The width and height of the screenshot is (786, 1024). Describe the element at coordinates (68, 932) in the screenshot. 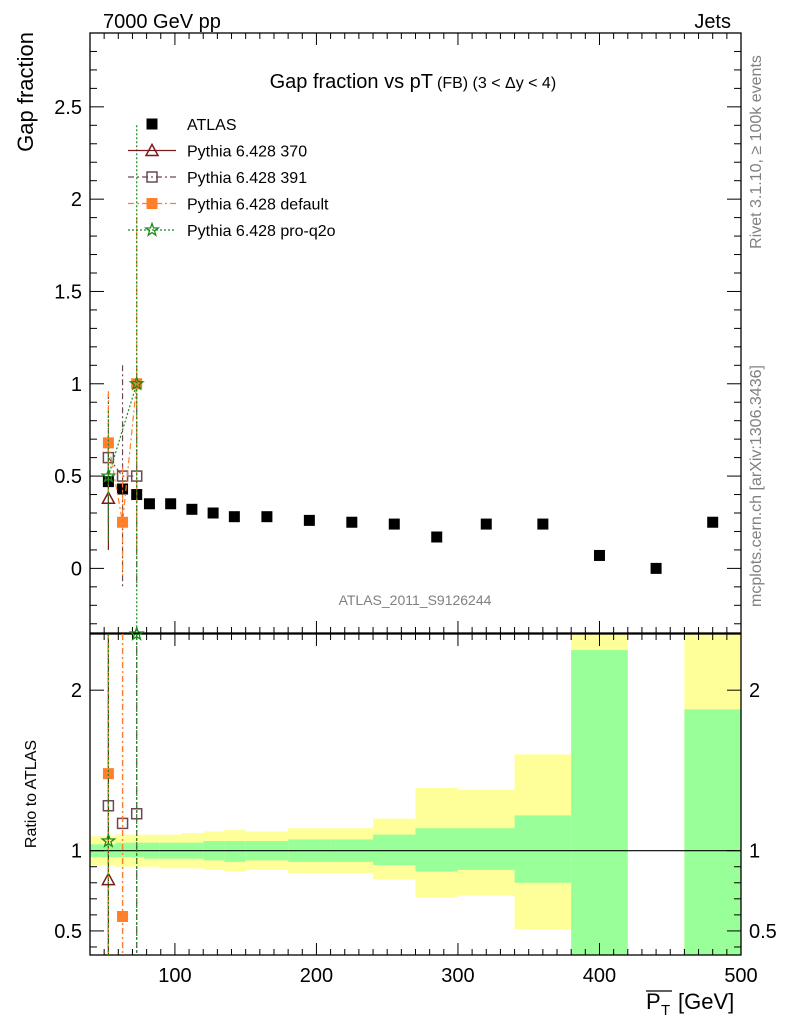

I see `ratio-y-tick-label: 0.5` at that location.